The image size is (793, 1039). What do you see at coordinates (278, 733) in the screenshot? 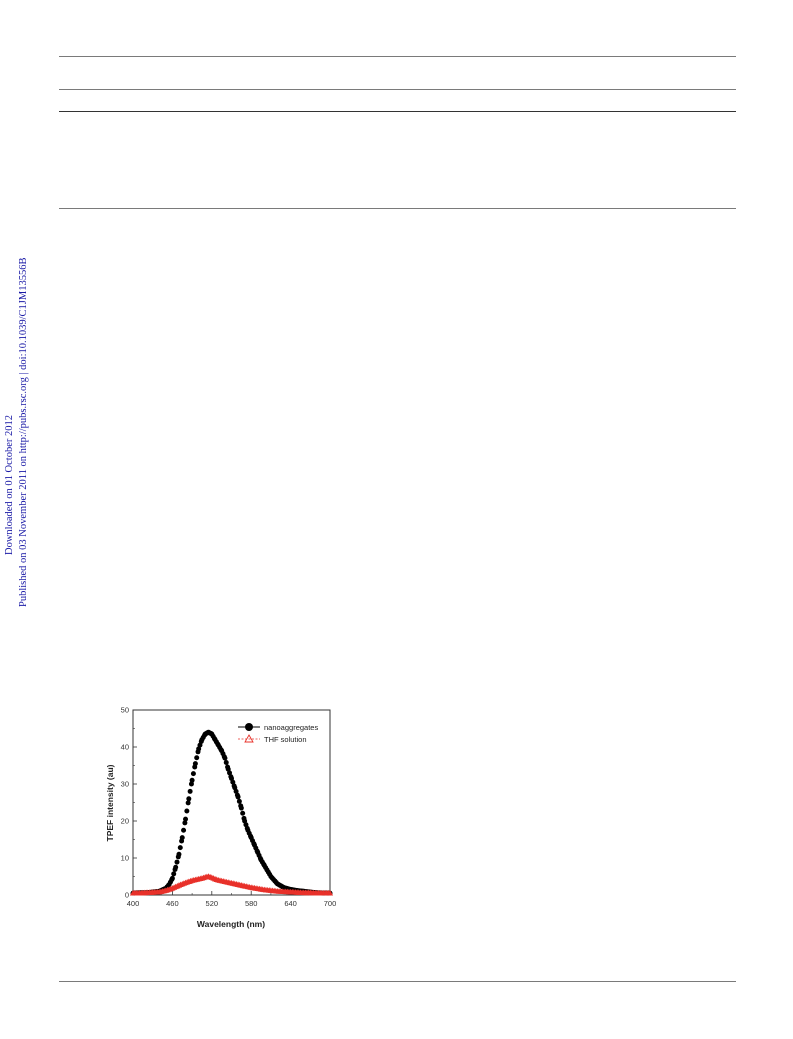
I see `chart-legend: nanoaggregates THF solution` at bounding box center [278, 733].